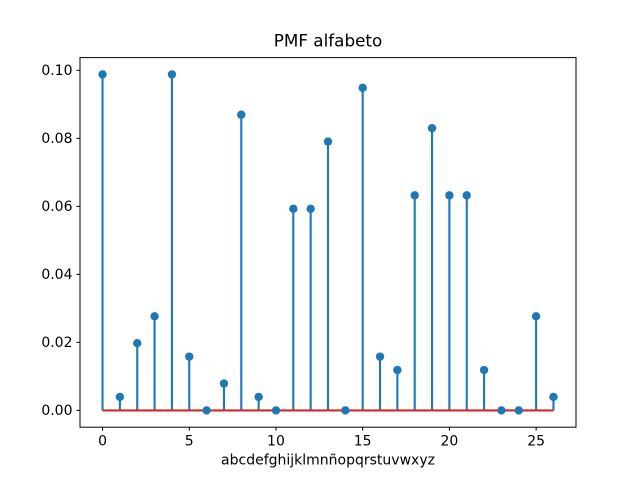  I want to click on x-tick-label: 0, so click(102, 442).